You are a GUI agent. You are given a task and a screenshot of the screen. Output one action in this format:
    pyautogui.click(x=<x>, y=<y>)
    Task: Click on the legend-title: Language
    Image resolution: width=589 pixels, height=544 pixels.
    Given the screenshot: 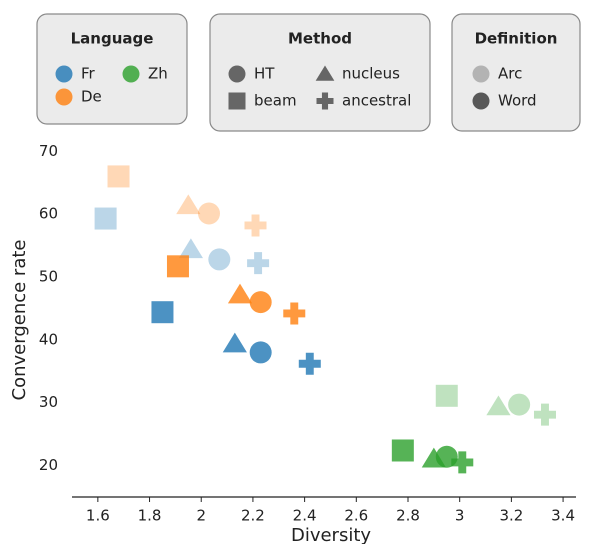 What is the action you would take?
    pyautogui.click(x=112, y=39)
    